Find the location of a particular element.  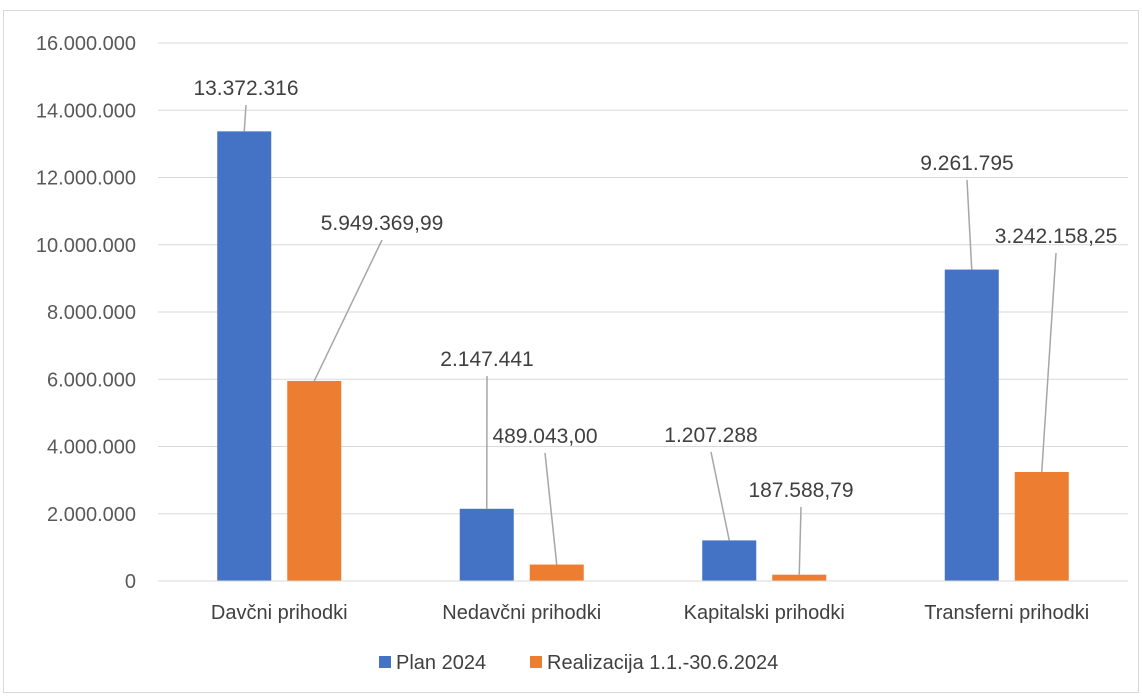

data-label: 9.261.795 is located at coordinates (966, 163).